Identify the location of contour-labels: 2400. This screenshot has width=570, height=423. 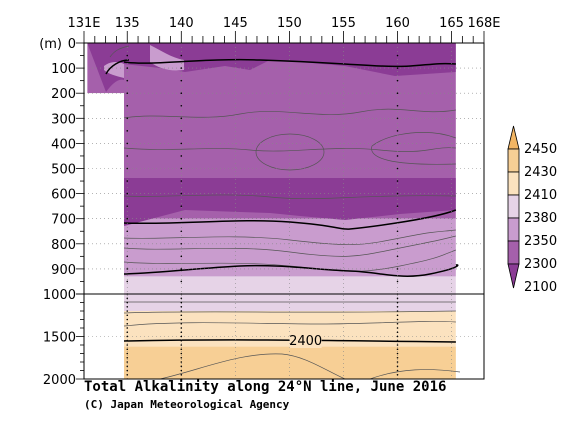
(305, 341).